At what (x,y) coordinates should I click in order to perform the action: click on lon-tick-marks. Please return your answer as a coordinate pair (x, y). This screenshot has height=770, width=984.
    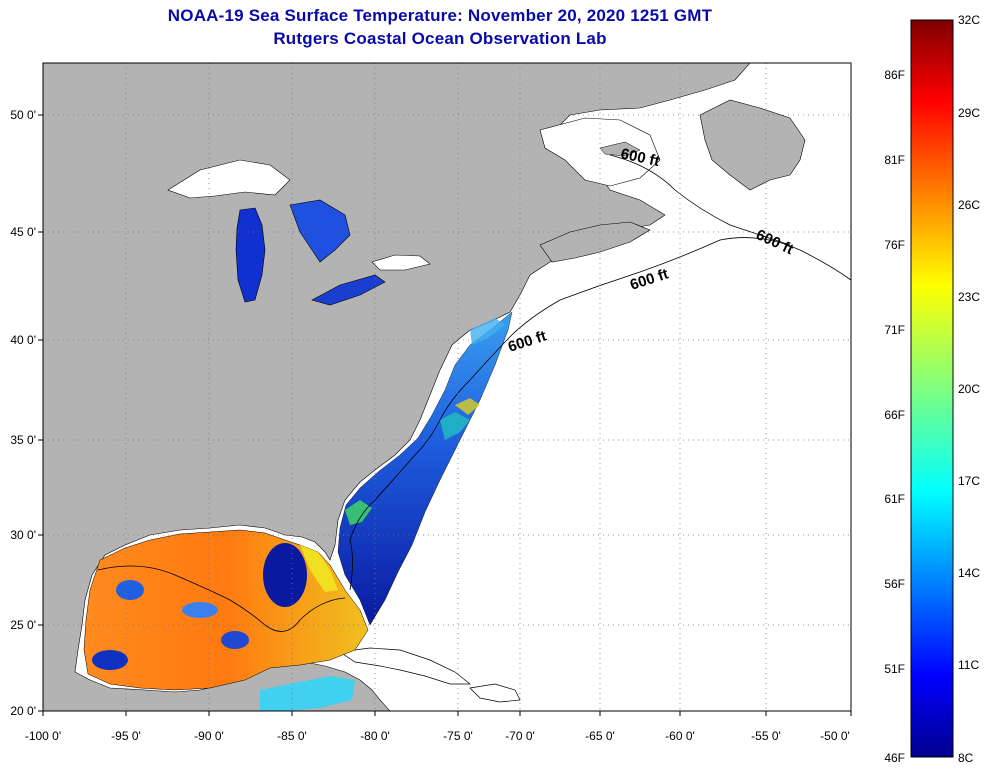
    Looking at the image, I should click on (447, 713).